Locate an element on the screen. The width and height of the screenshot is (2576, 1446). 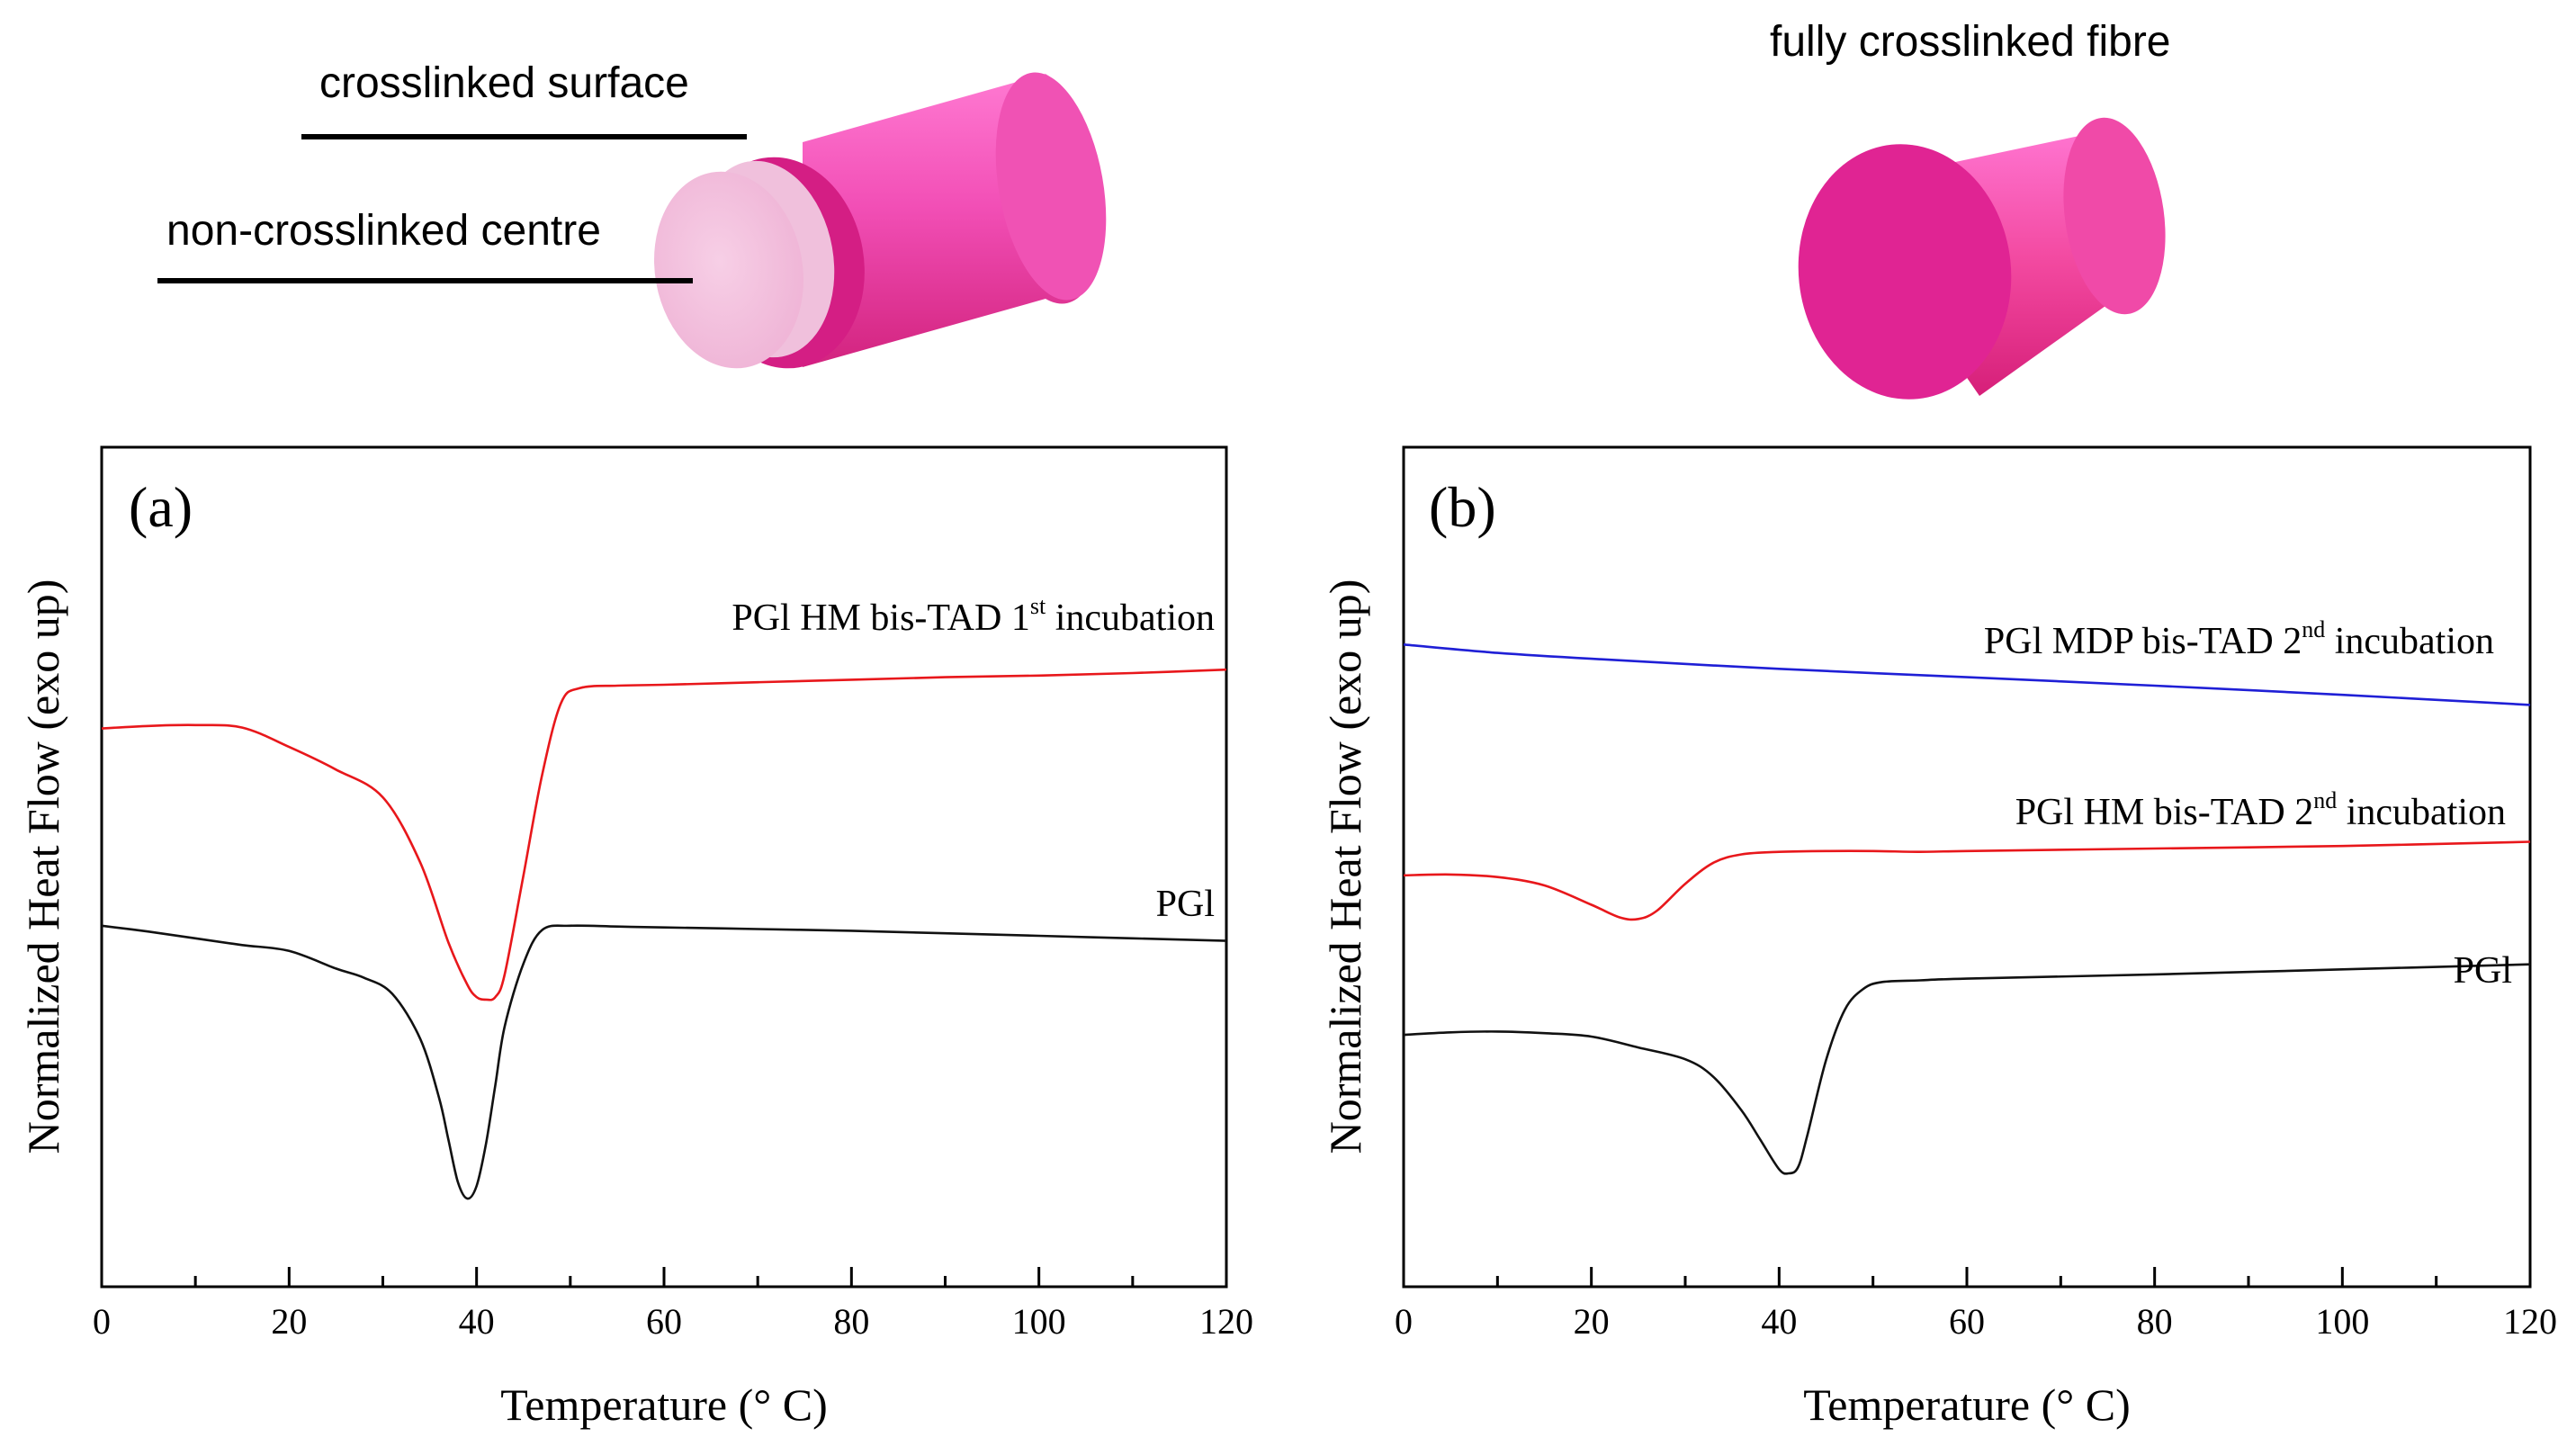
x-ticks-b: 0 20 40 60 80 100 120 is located at coordinates (1976, 1304).